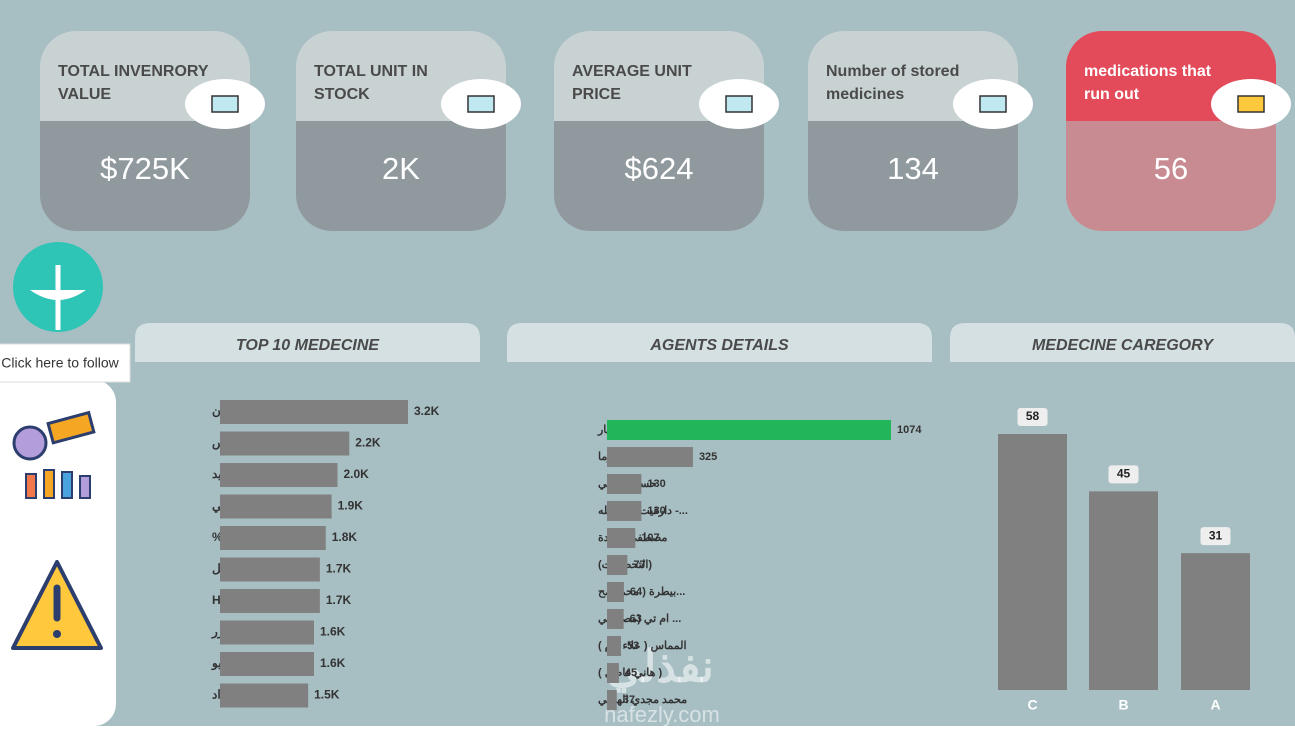  I want to click on kpi-value: $725K, so click(145, 168).